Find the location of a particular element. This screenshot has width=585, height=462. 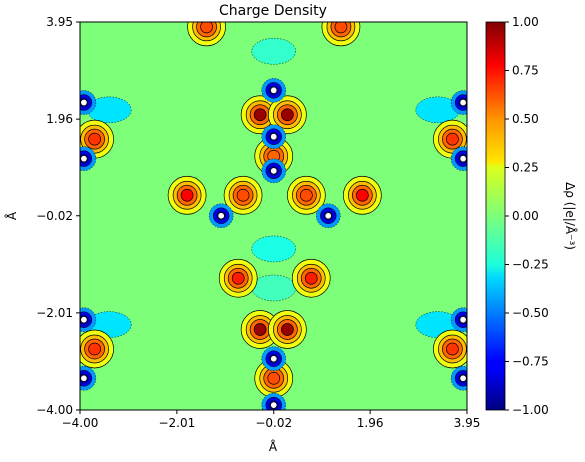

colorbar-tick-label: −0.50 is located at coordinates (530, 313).